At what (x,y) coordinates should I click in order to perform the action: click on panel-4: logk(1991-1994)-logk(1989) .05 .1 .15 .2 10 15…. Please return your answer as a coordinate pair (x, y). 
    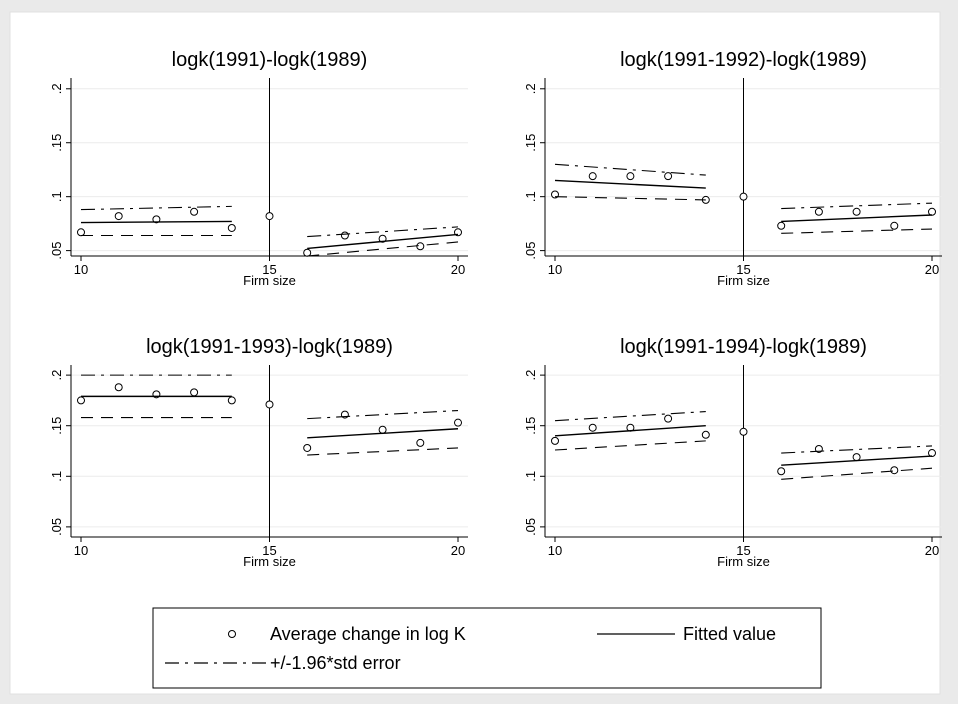
    Looking at the image, I should click on (732, 452).